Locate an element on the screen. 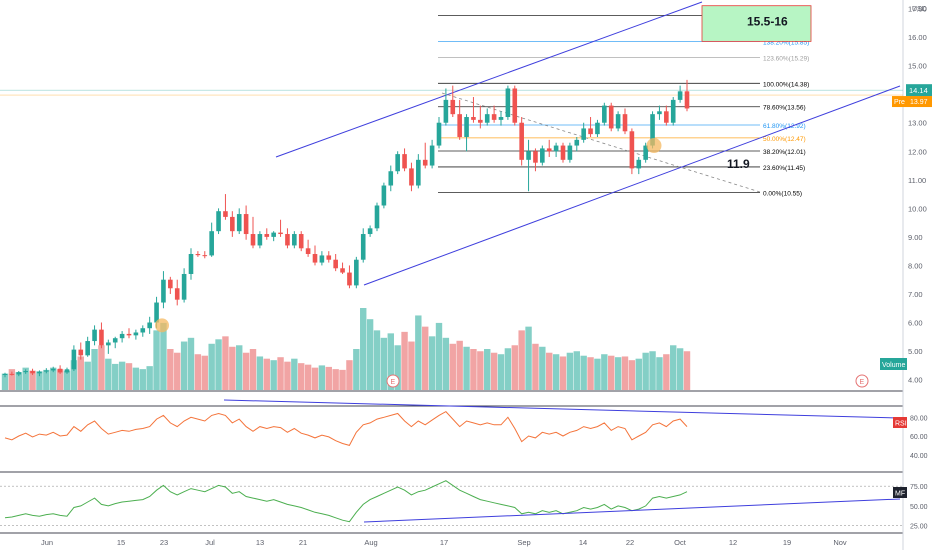  time-tick-label: 14 is located at coordinates (583, 542).